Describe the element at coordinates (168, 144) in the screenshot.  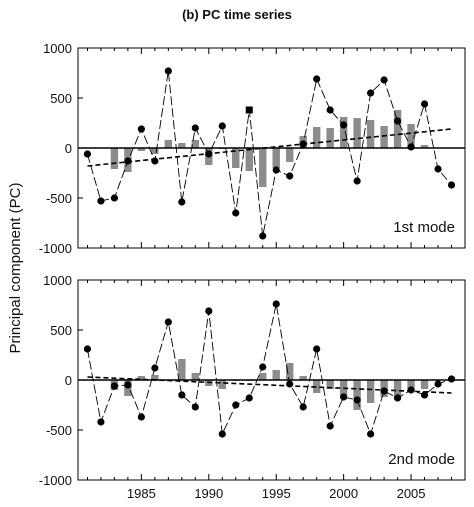
I see `panel1-bar-1987` at that location.